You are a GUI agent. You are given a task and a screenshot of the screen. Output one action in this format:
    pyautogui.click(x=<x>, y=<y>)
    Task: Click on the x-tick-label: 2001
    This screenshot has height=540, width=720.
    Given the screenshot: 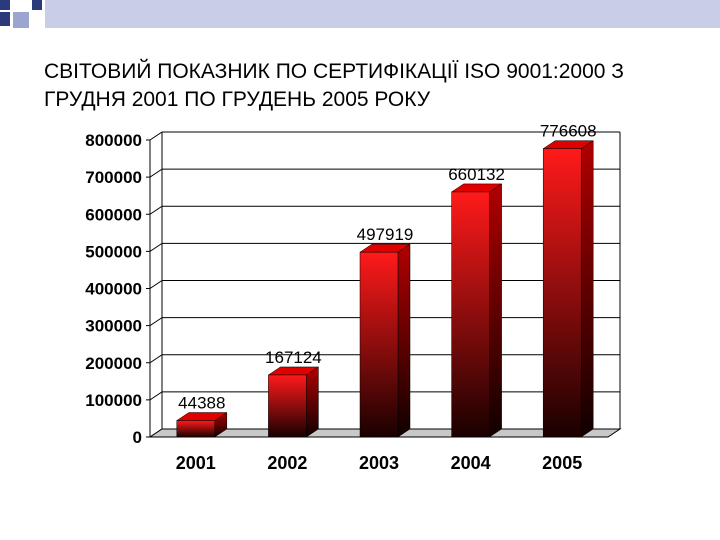 What is the action you would take?
    pyautogui.click(x=196, y=463)
    